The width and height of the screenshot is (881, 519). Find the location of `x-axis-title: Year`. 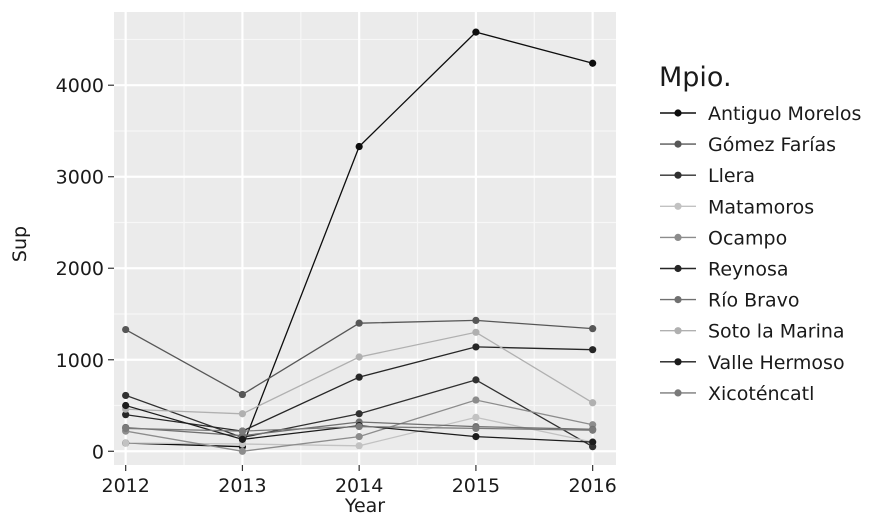

x-axis-title: Year is located at coordinates (364, 506).